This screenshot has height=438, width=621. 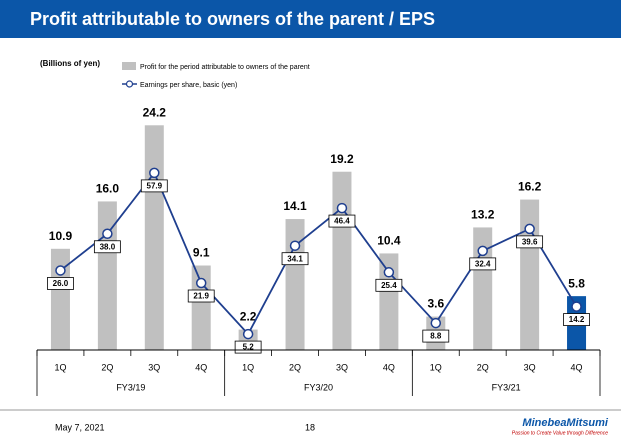 I want to click on header-bar, so click(x=310, y=19).